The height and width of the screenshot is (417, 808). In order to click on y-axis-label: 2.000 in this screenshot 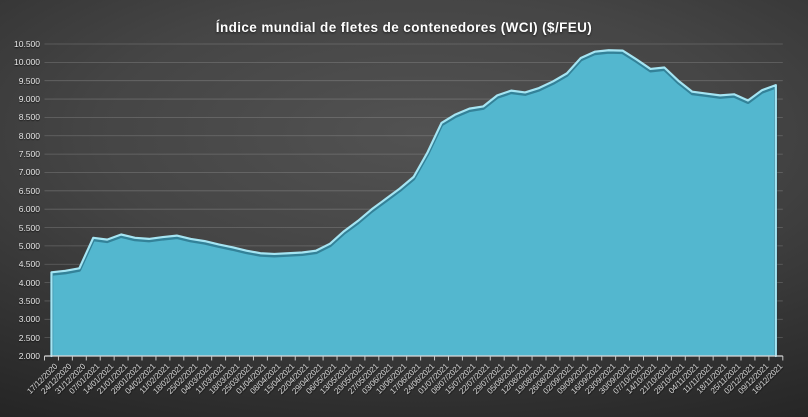, I will do `click(29, 356)`.